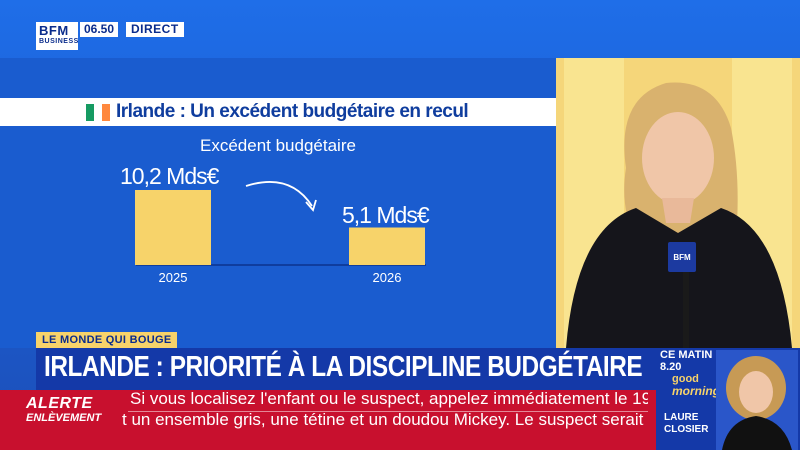  I want to click on tick-label-2025: 2025, so click(173, 277).